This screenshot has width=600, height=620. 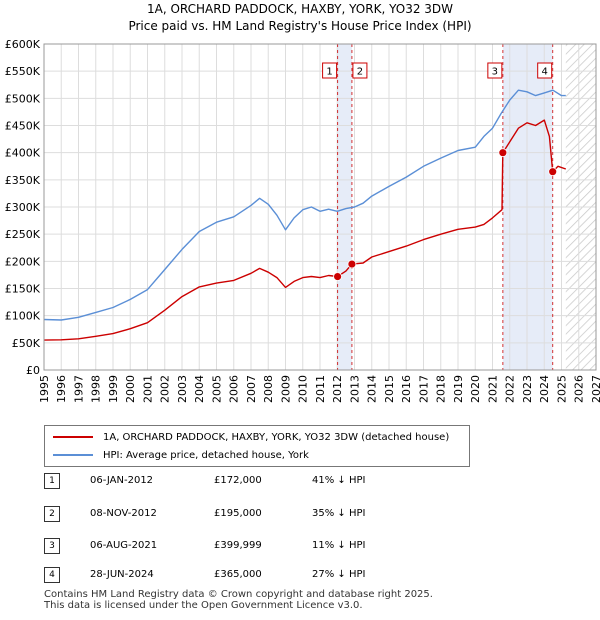 I want to click on table-row: 4 28-JUN-2024 £365,000 27% ↓ HPI, so click(x=244, y=576).